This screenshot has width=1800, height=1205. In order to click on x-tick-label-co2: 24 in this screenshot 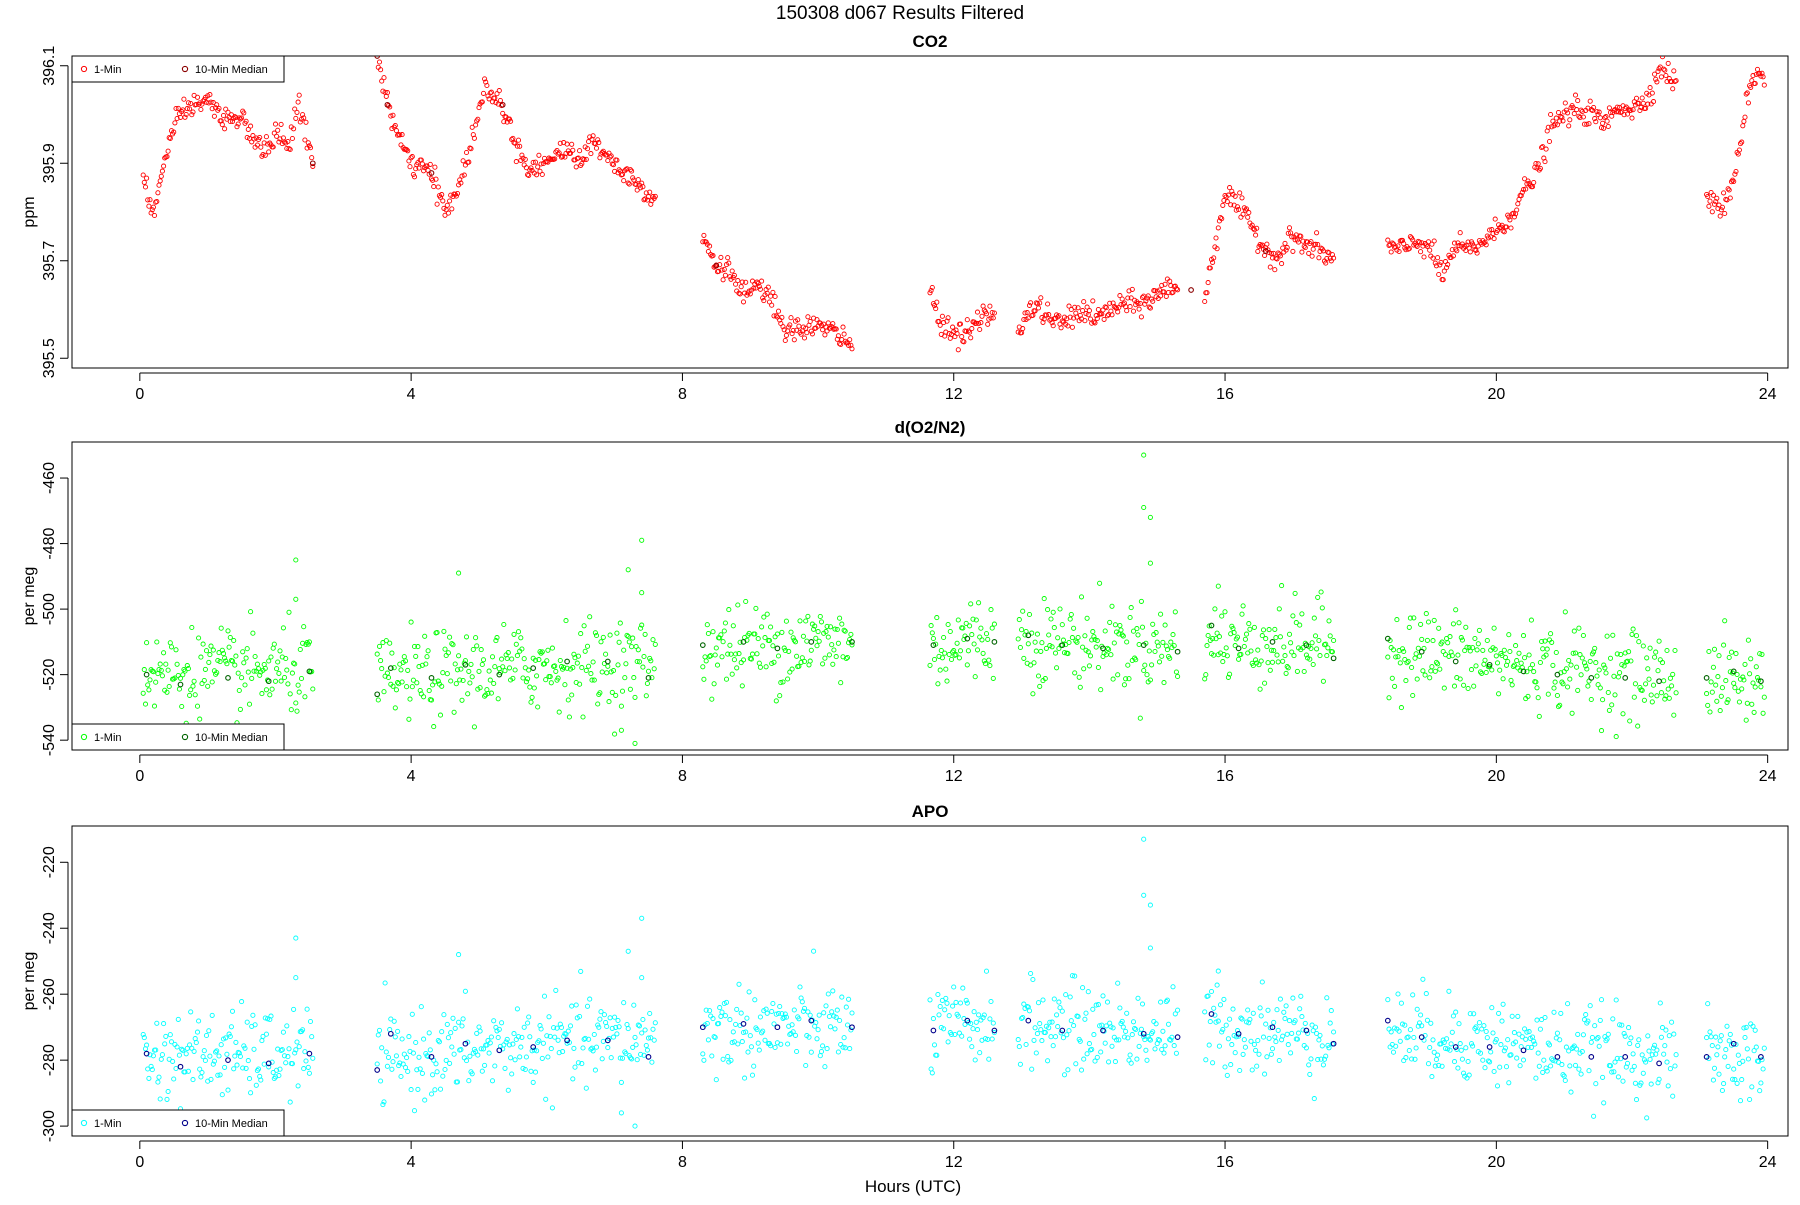, I will do `click(1768, 394)`.